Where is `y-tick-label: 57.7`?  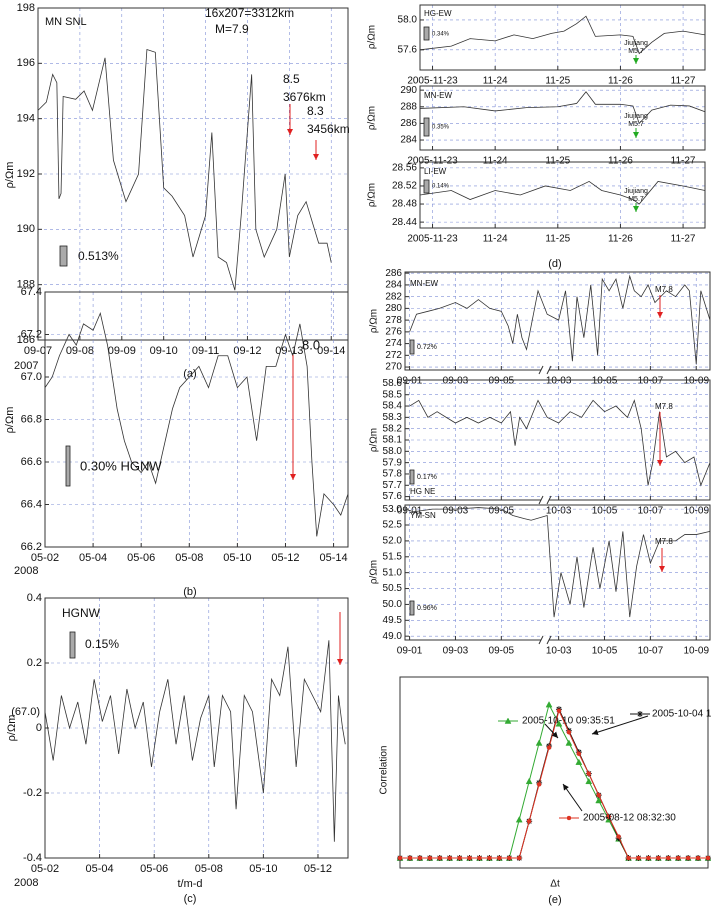
y-tick-label: 57.7 is located at coordinates (393, 485).